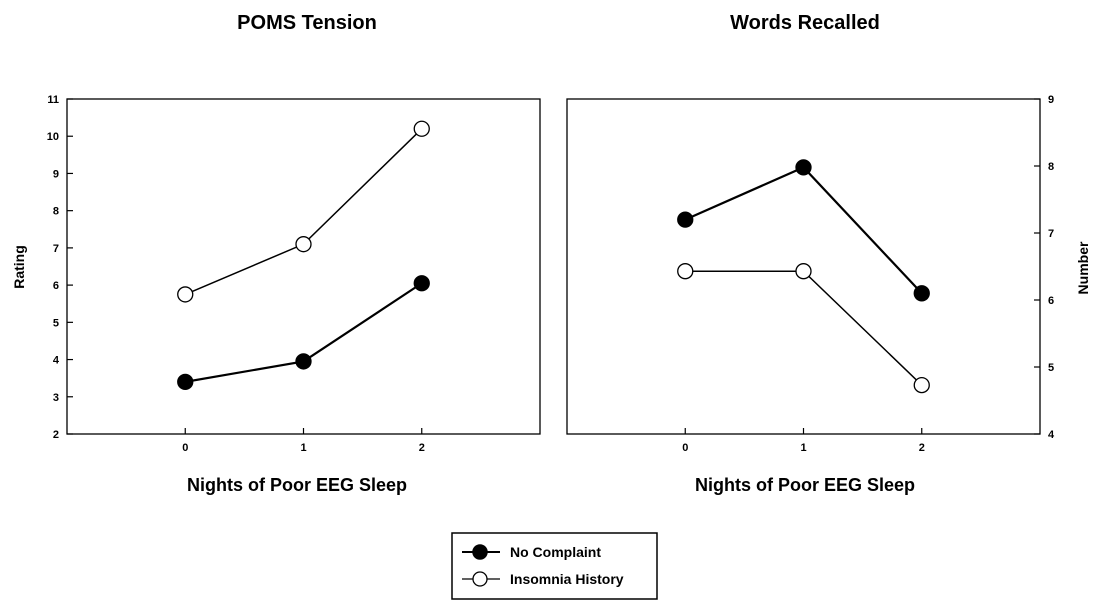 This screenshot has height=604, width=1106. Describe the element at coordinates (803, 441) in the screenshot. I see `x-ticks-words-recalled: 0 1 2` at that location.